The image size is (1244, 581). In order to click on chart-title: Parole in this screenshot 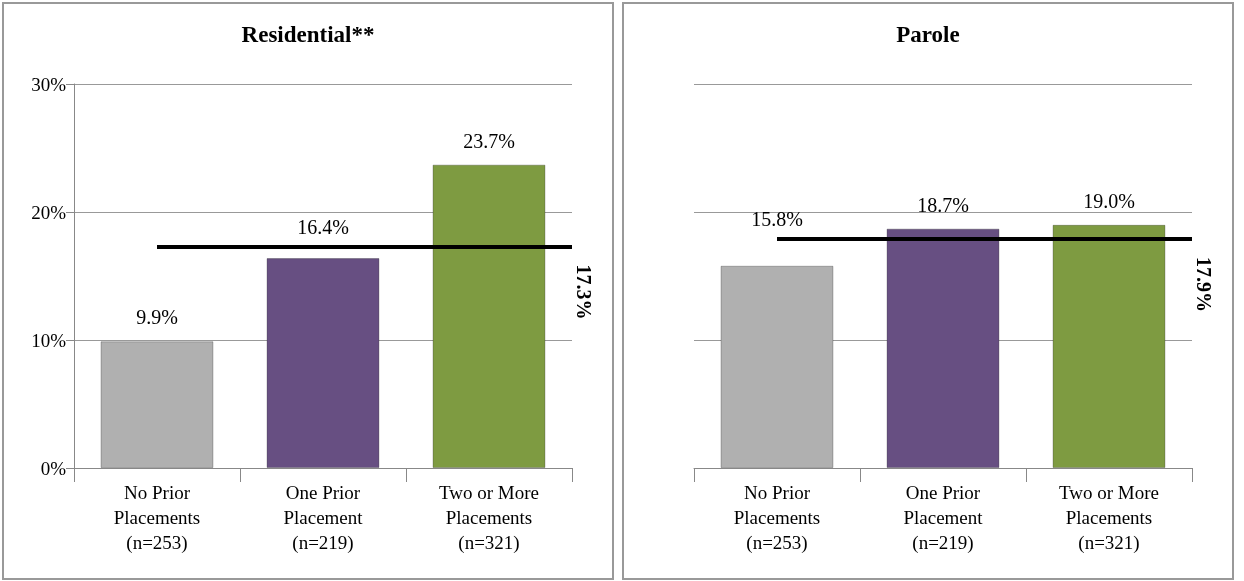, I will do `click(928, 34)`.